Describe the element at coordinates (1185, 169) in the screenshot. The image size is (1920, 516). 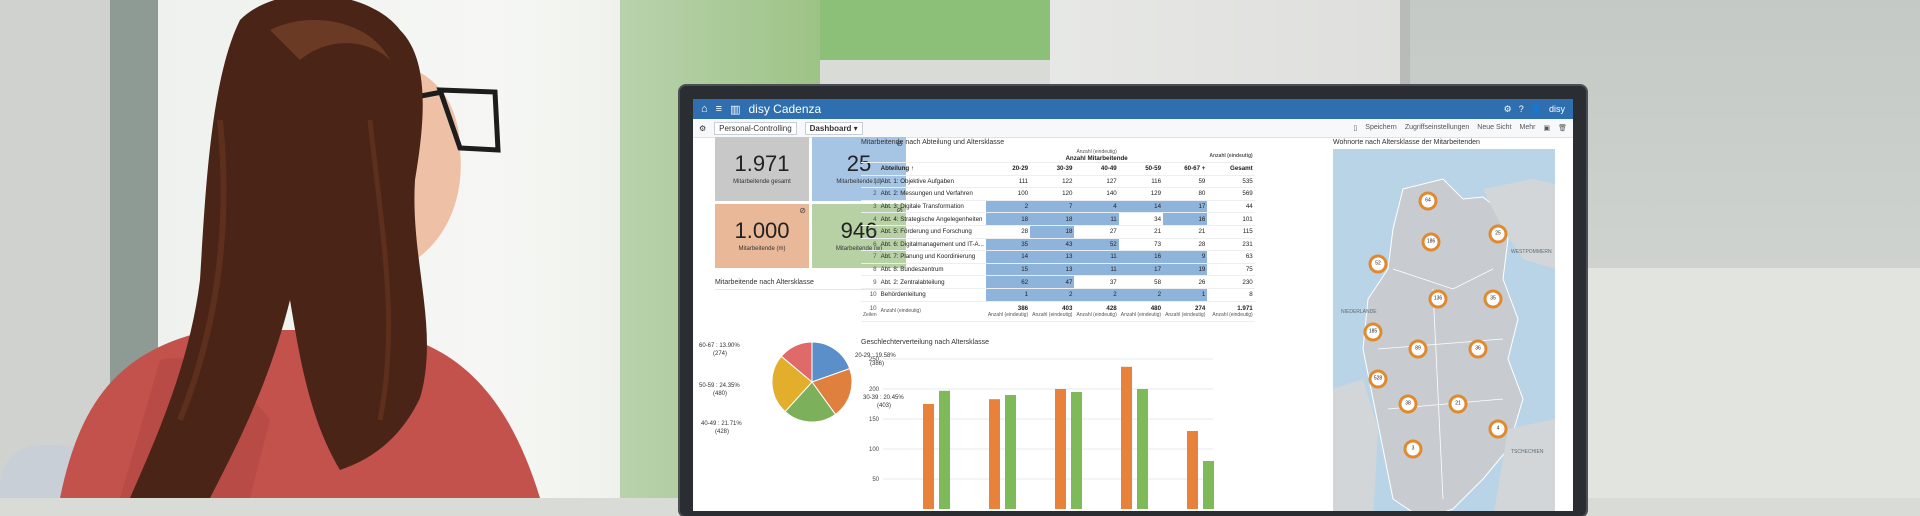
I see `column-60-67: 60-67 +` at that location.